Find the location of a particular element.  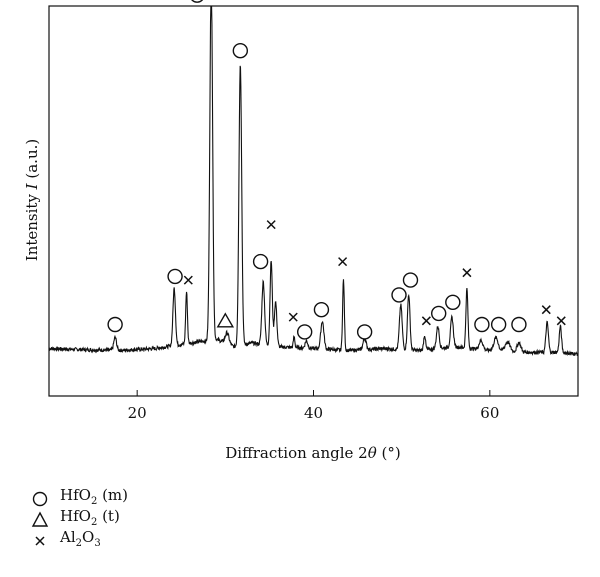

x-axis-tick-labels: 20 40 60 is located at coordinates (314, 413).